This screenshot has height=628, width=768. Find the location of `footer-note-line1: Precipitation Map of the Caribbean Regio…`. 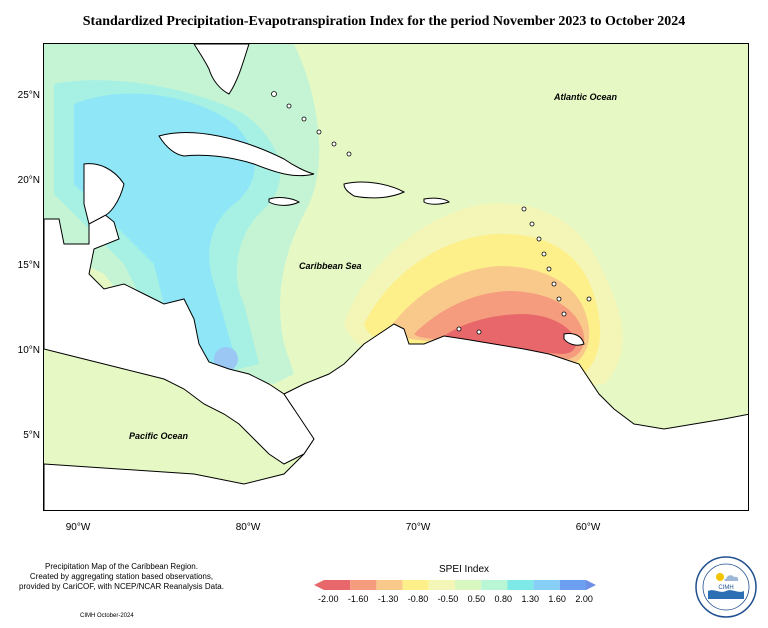

footer-note-line1: Precipitation Map of the Caribbean Regio… is located at coordinates (121, 566).